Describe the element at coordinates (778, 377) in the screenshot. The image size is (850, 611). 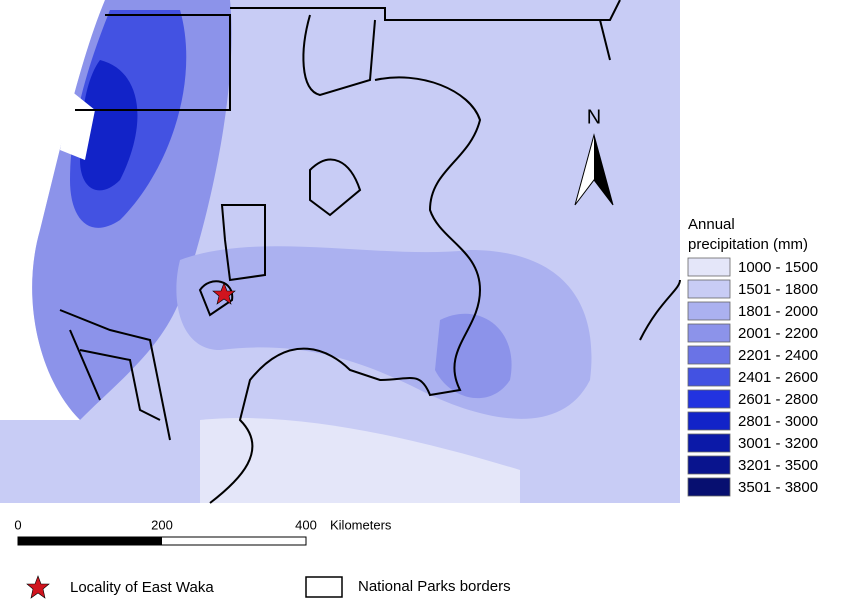
I see `legend-label: 2401 - 2600` at that location.